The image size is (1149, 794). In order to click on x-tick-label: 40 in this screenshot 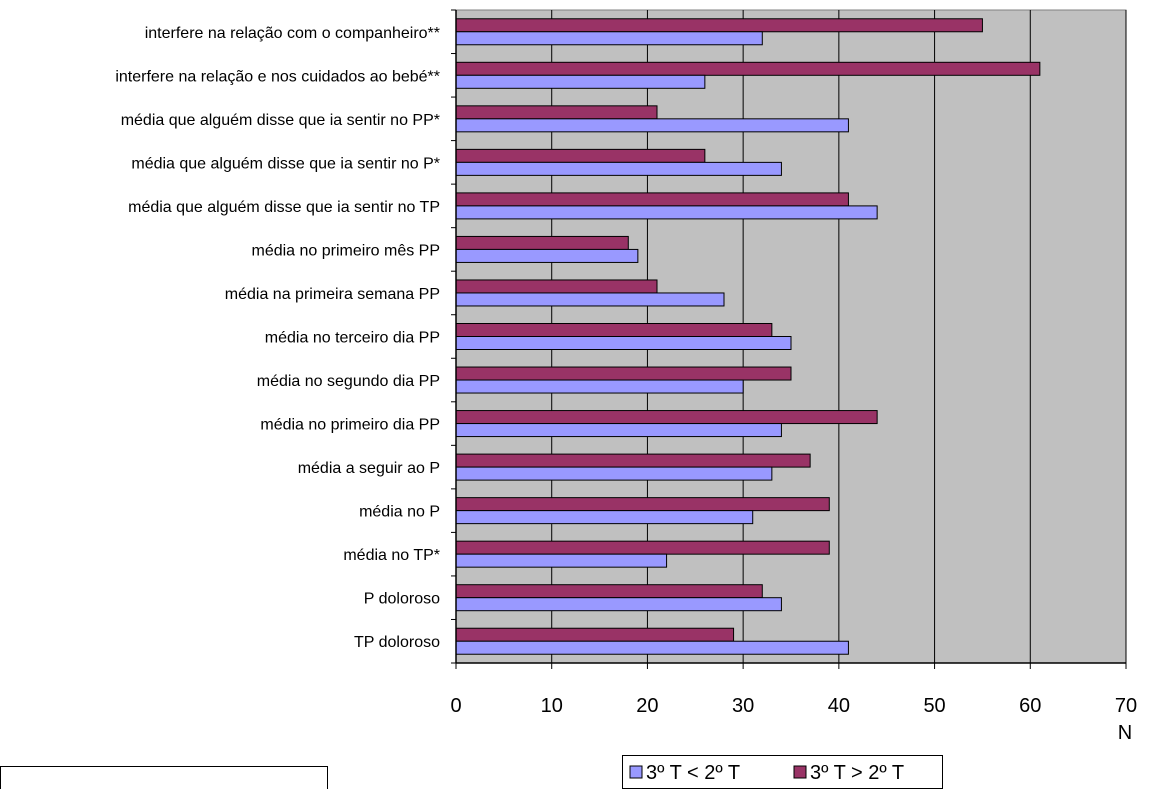, I will do `click(839, 706)`.